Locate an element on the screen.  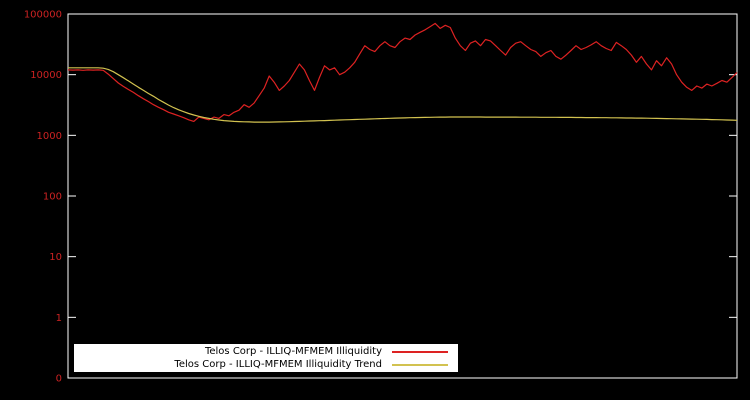
y-tick-label: 0 is located at coordinates (59, 379).